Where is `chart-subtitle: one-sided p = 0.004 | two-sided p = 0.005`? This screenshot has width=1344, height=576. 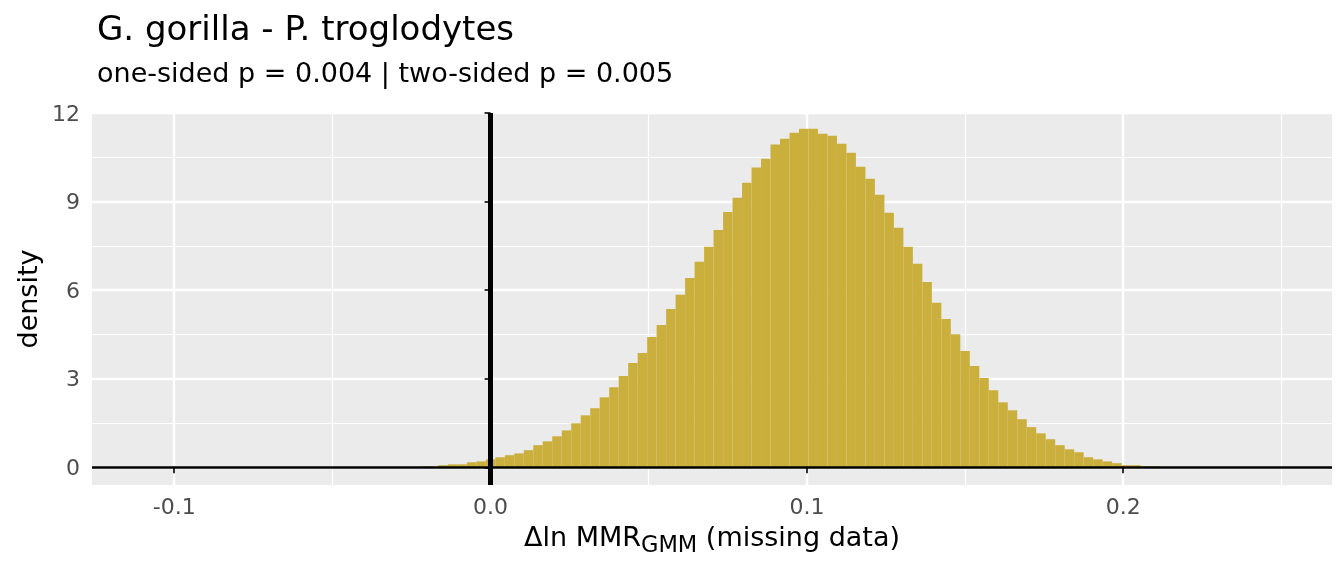 chart-subtitle: one-sided p = 0.004 | two-sided p = 0.005 is located at coordinates (385, 73).